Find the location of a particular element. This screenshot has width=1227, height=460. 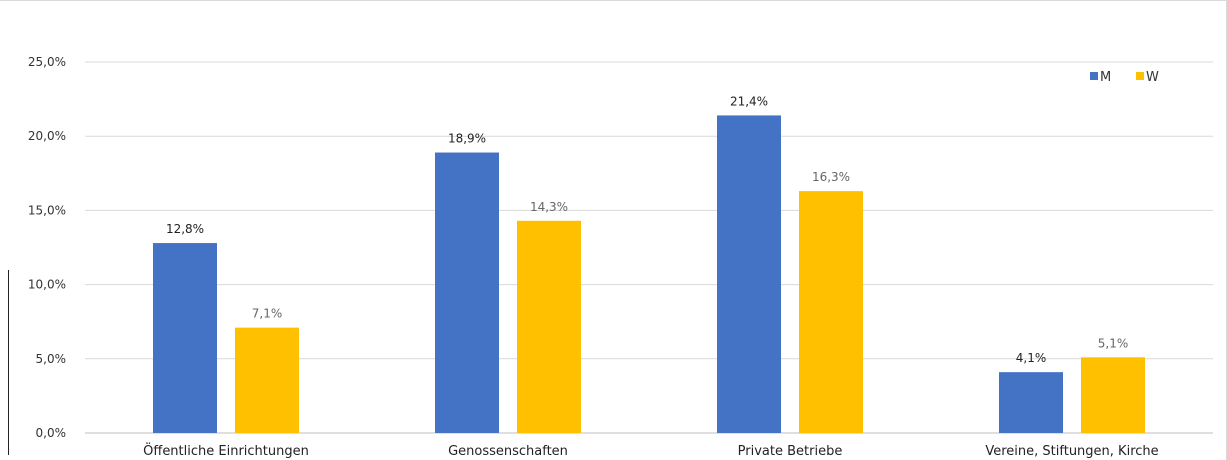

data-label-m: 12,8% is located at coordinates (185, 229).